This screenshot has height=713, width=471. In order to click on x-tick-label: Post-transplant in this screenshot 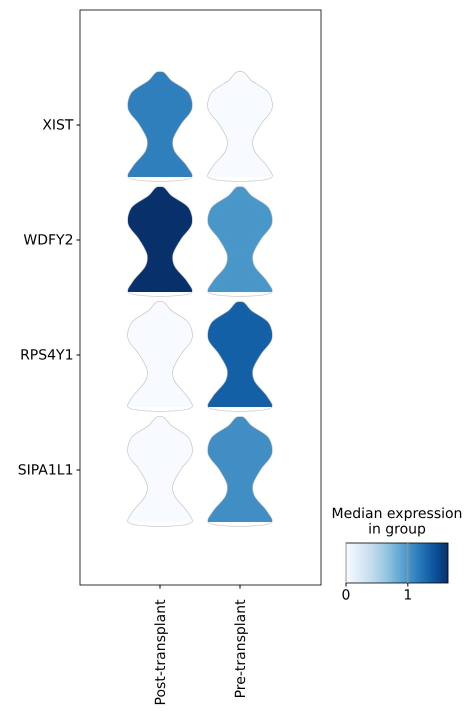, I will do `click(160, 652)`.